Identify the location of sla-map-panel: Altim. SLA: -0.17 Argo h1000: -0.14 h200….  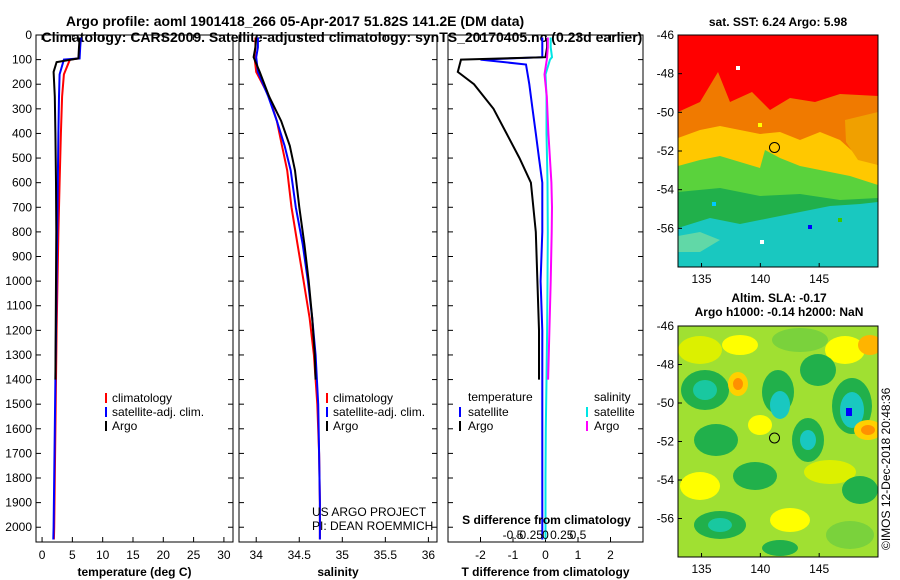
(768, 433).